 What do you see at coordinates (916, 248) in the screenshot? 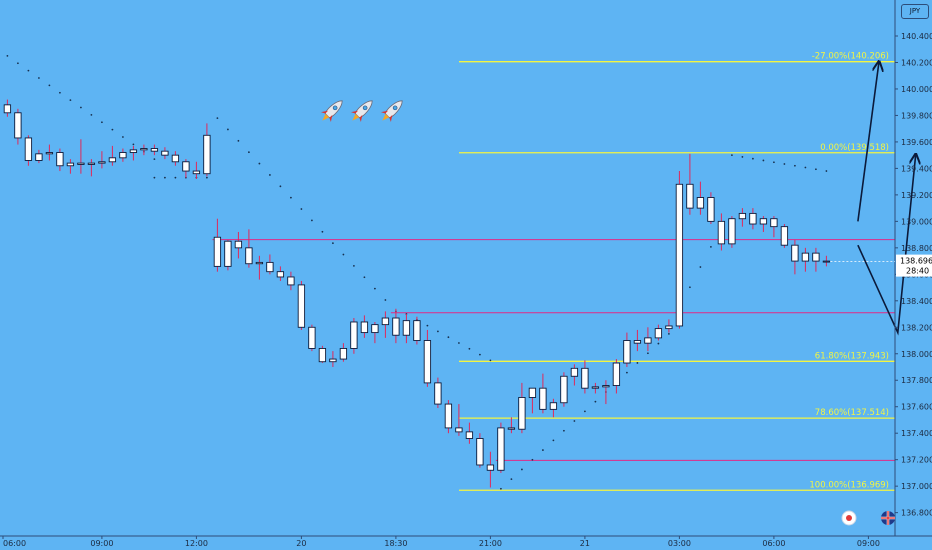
I see `price-tick-label: 138.800` at bounding box center [916, 248].